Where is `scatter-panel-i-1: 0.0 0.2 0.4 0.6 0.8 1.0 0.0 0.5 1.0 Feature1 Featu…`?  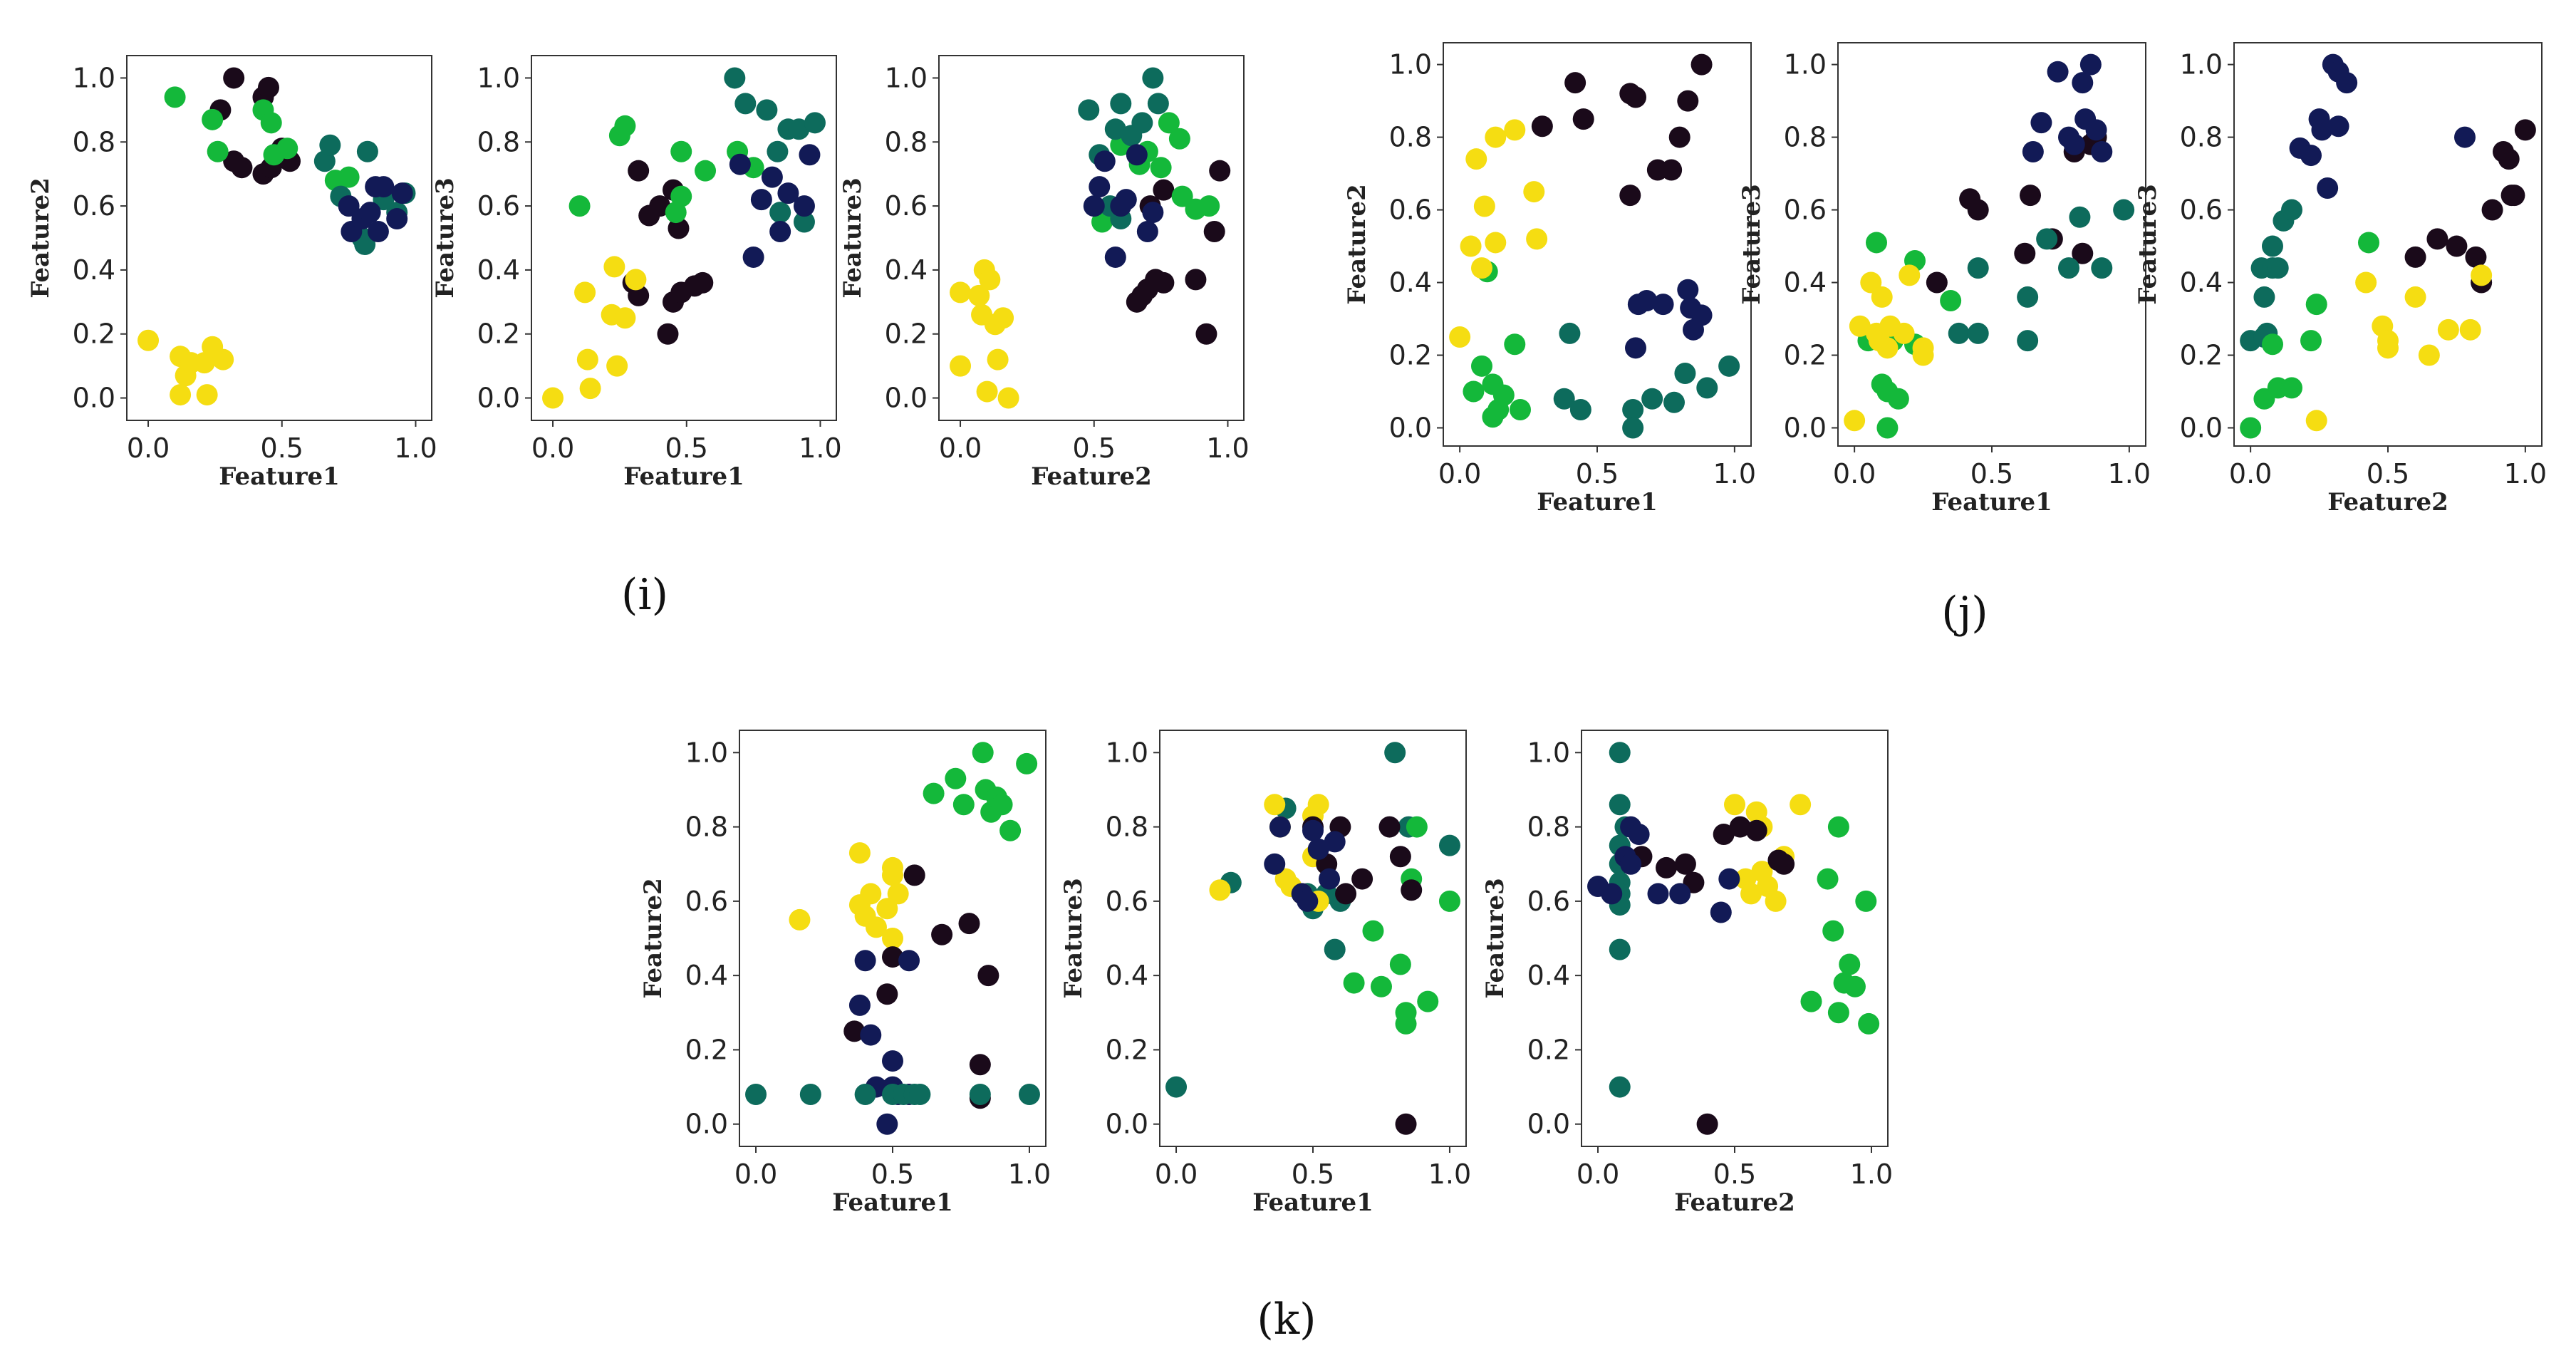
scatter-panel-i-1: 0.0 0.2 0.4 0.6 0.8 1.0 0.0 0.5 1.0 Feature1 Featu… is located at coordinates (231, 273).